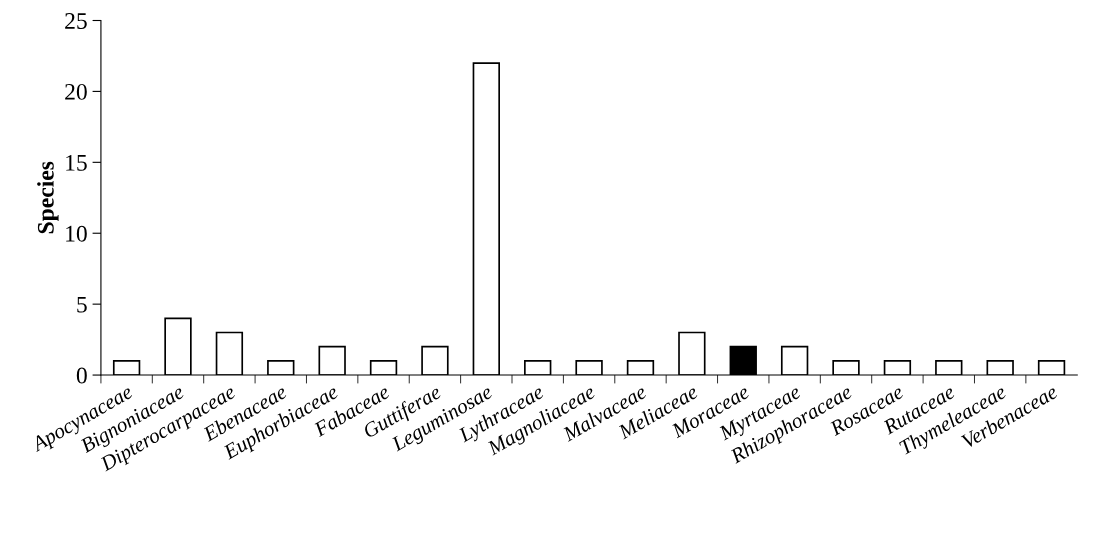  What do you see at coordinates (48, 197) in the screenshot?
I see `y-axis-title: Species` at bounding box center [48, 197].